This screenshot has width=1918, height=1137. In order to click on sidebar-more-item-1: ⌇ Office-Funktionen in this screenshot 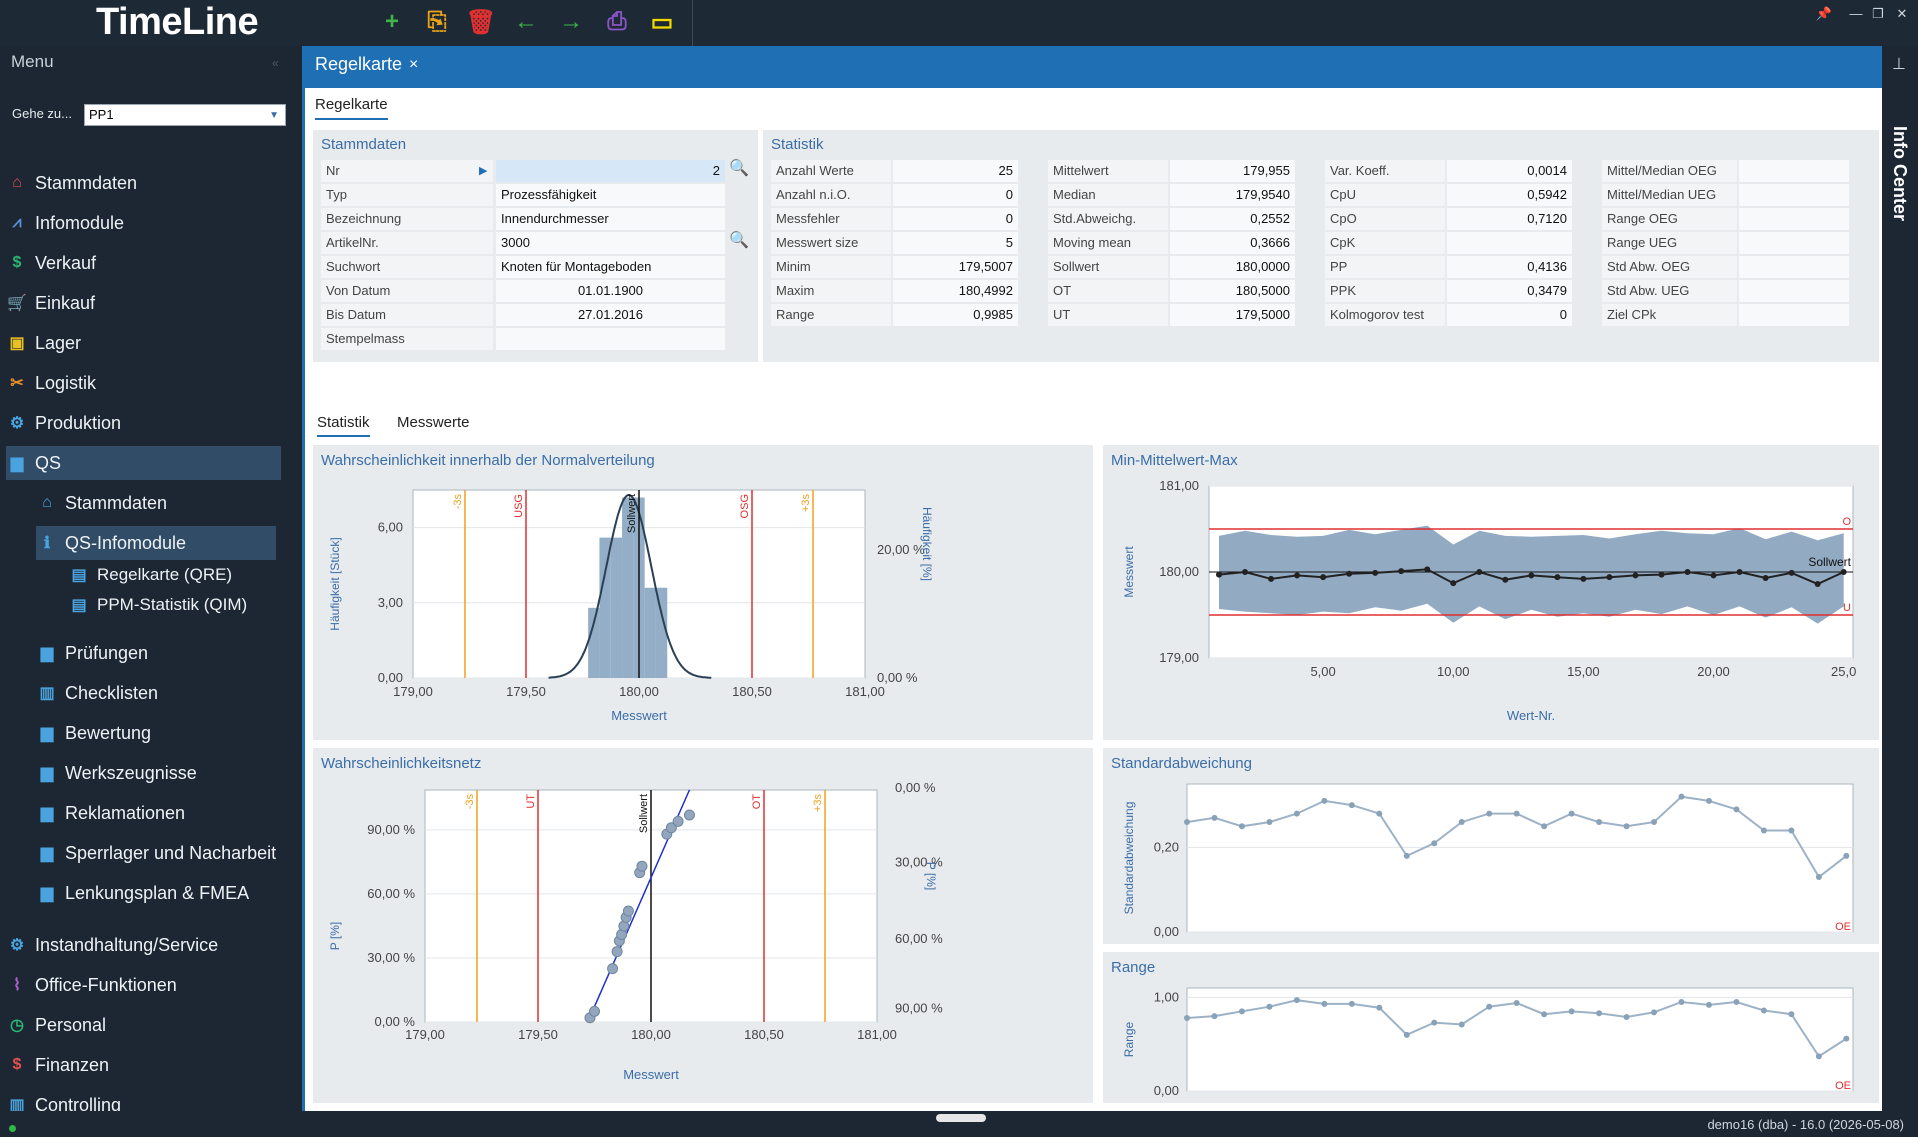, I will do `click(148, 985)`.